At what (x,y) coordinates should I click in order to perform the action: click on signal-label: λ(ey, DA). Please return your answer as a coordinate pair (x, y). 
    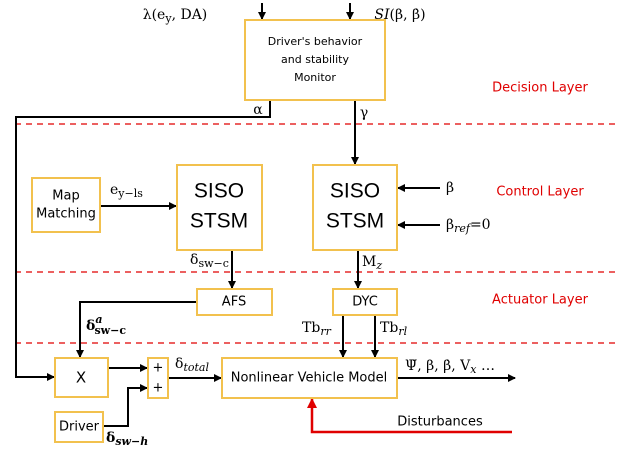
    Looking at the image, I should click on (175, 16).